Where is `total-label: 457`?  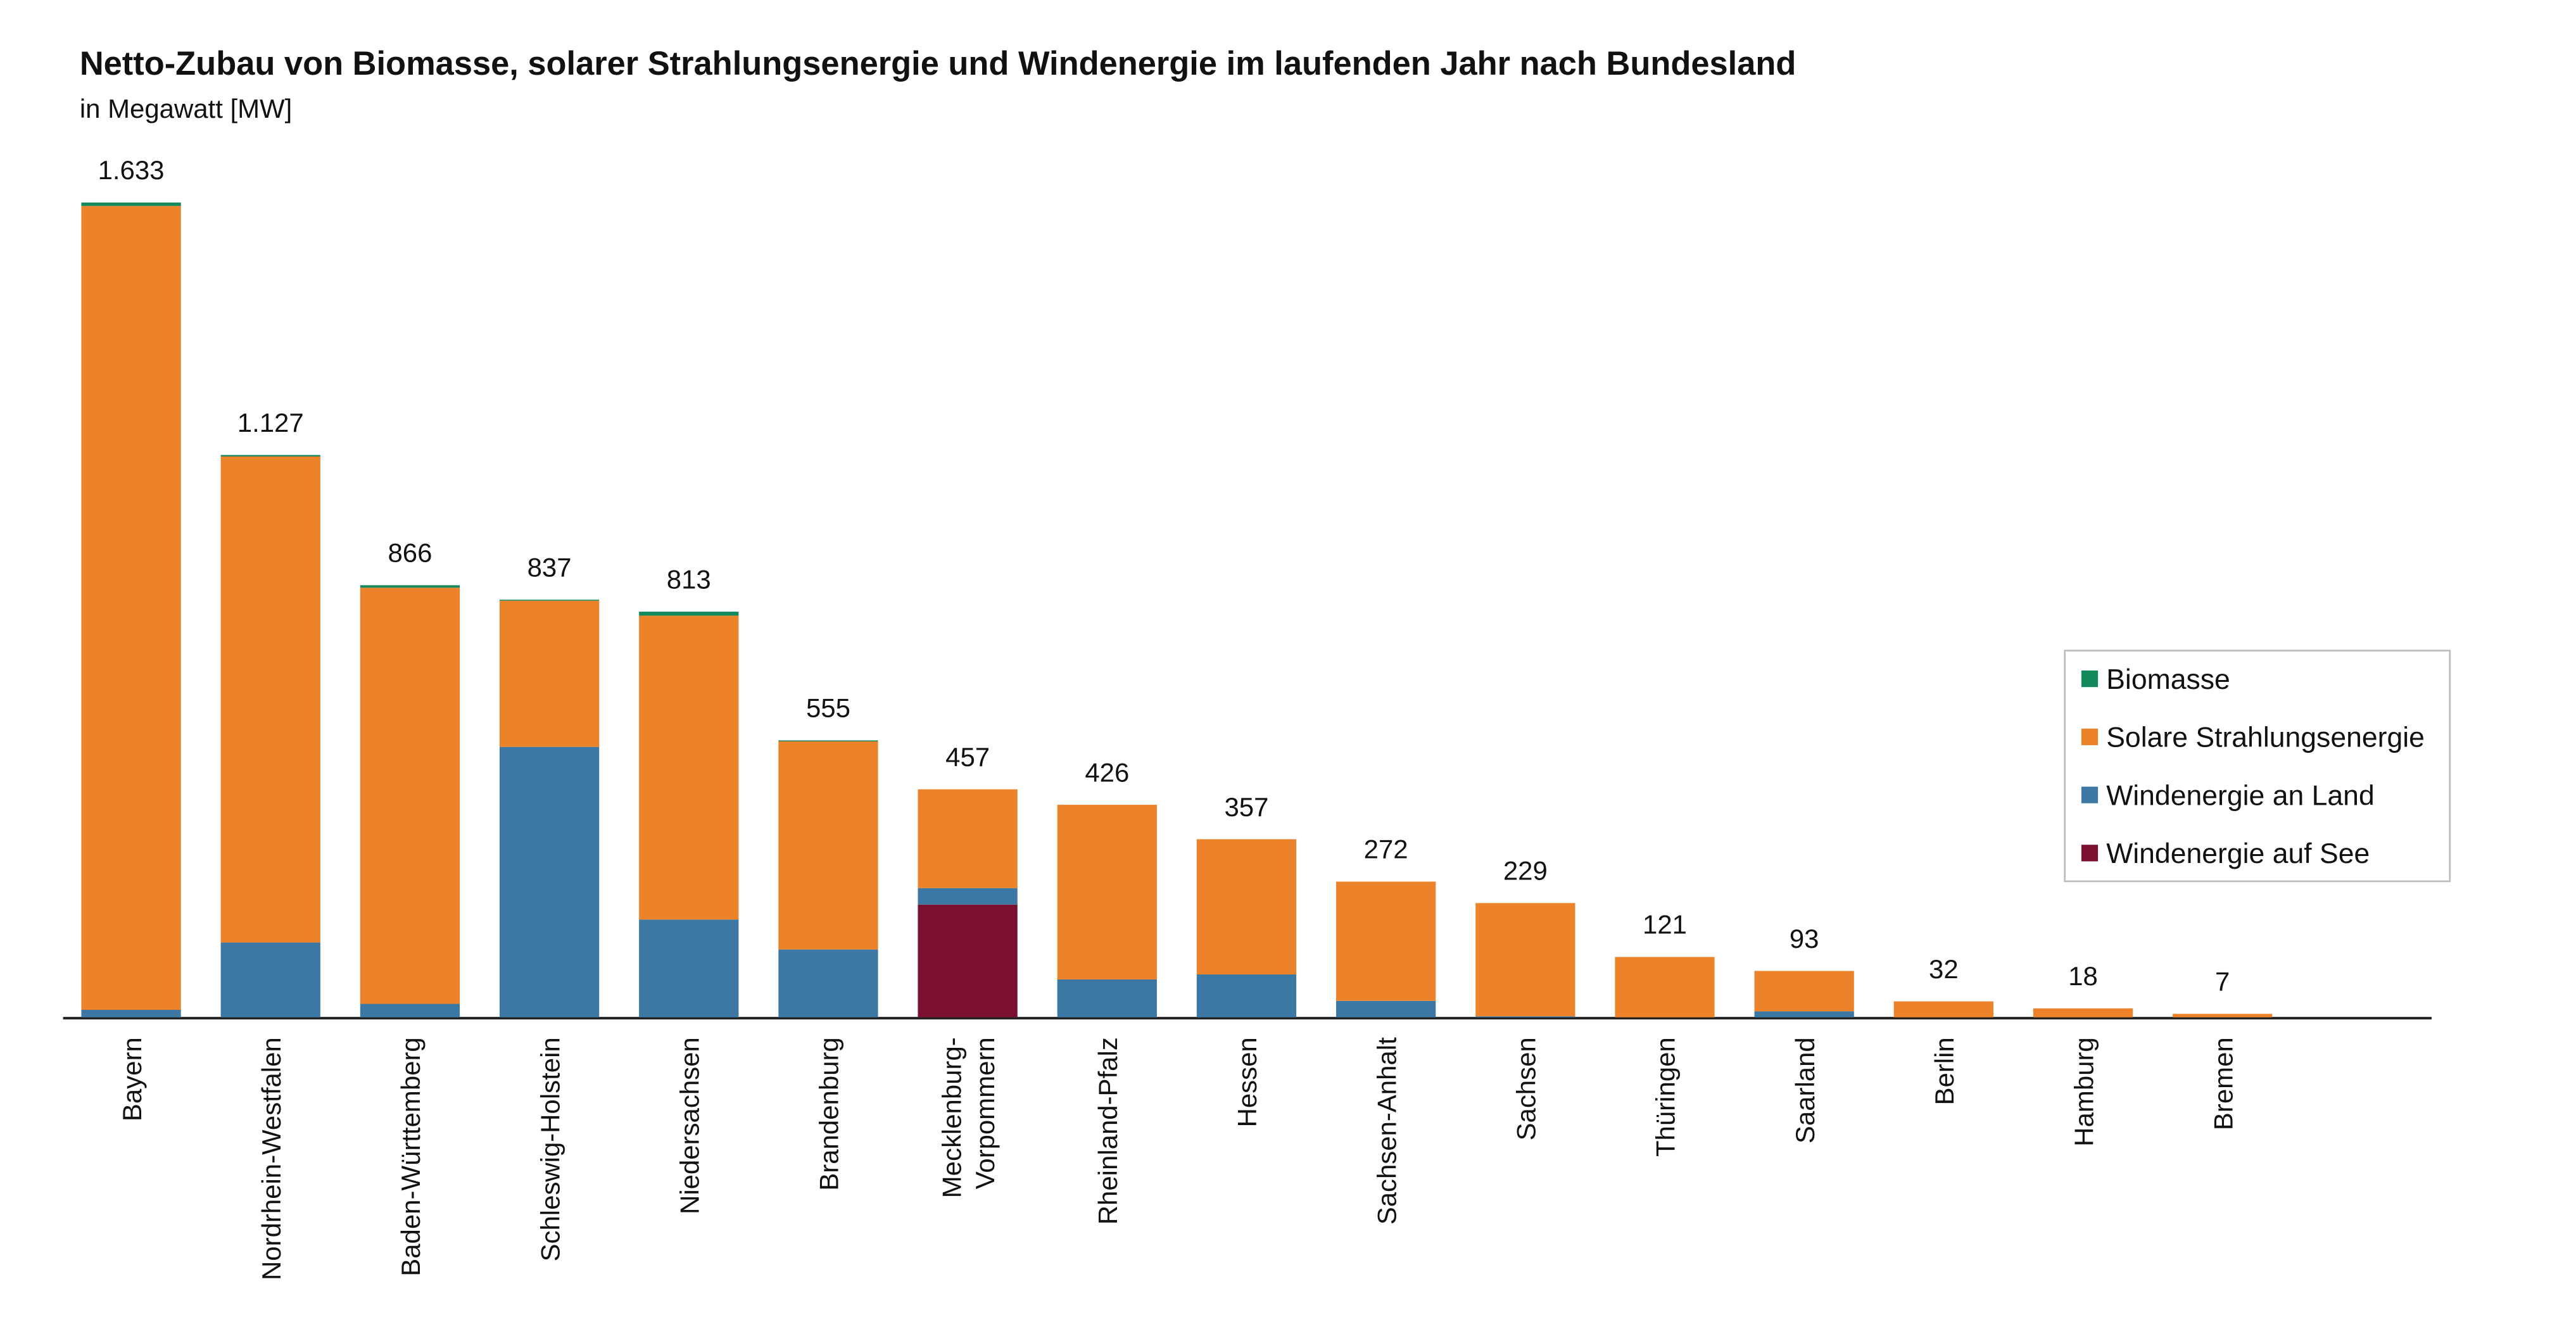
total-label: 457 is located at coordinates (967, 757).